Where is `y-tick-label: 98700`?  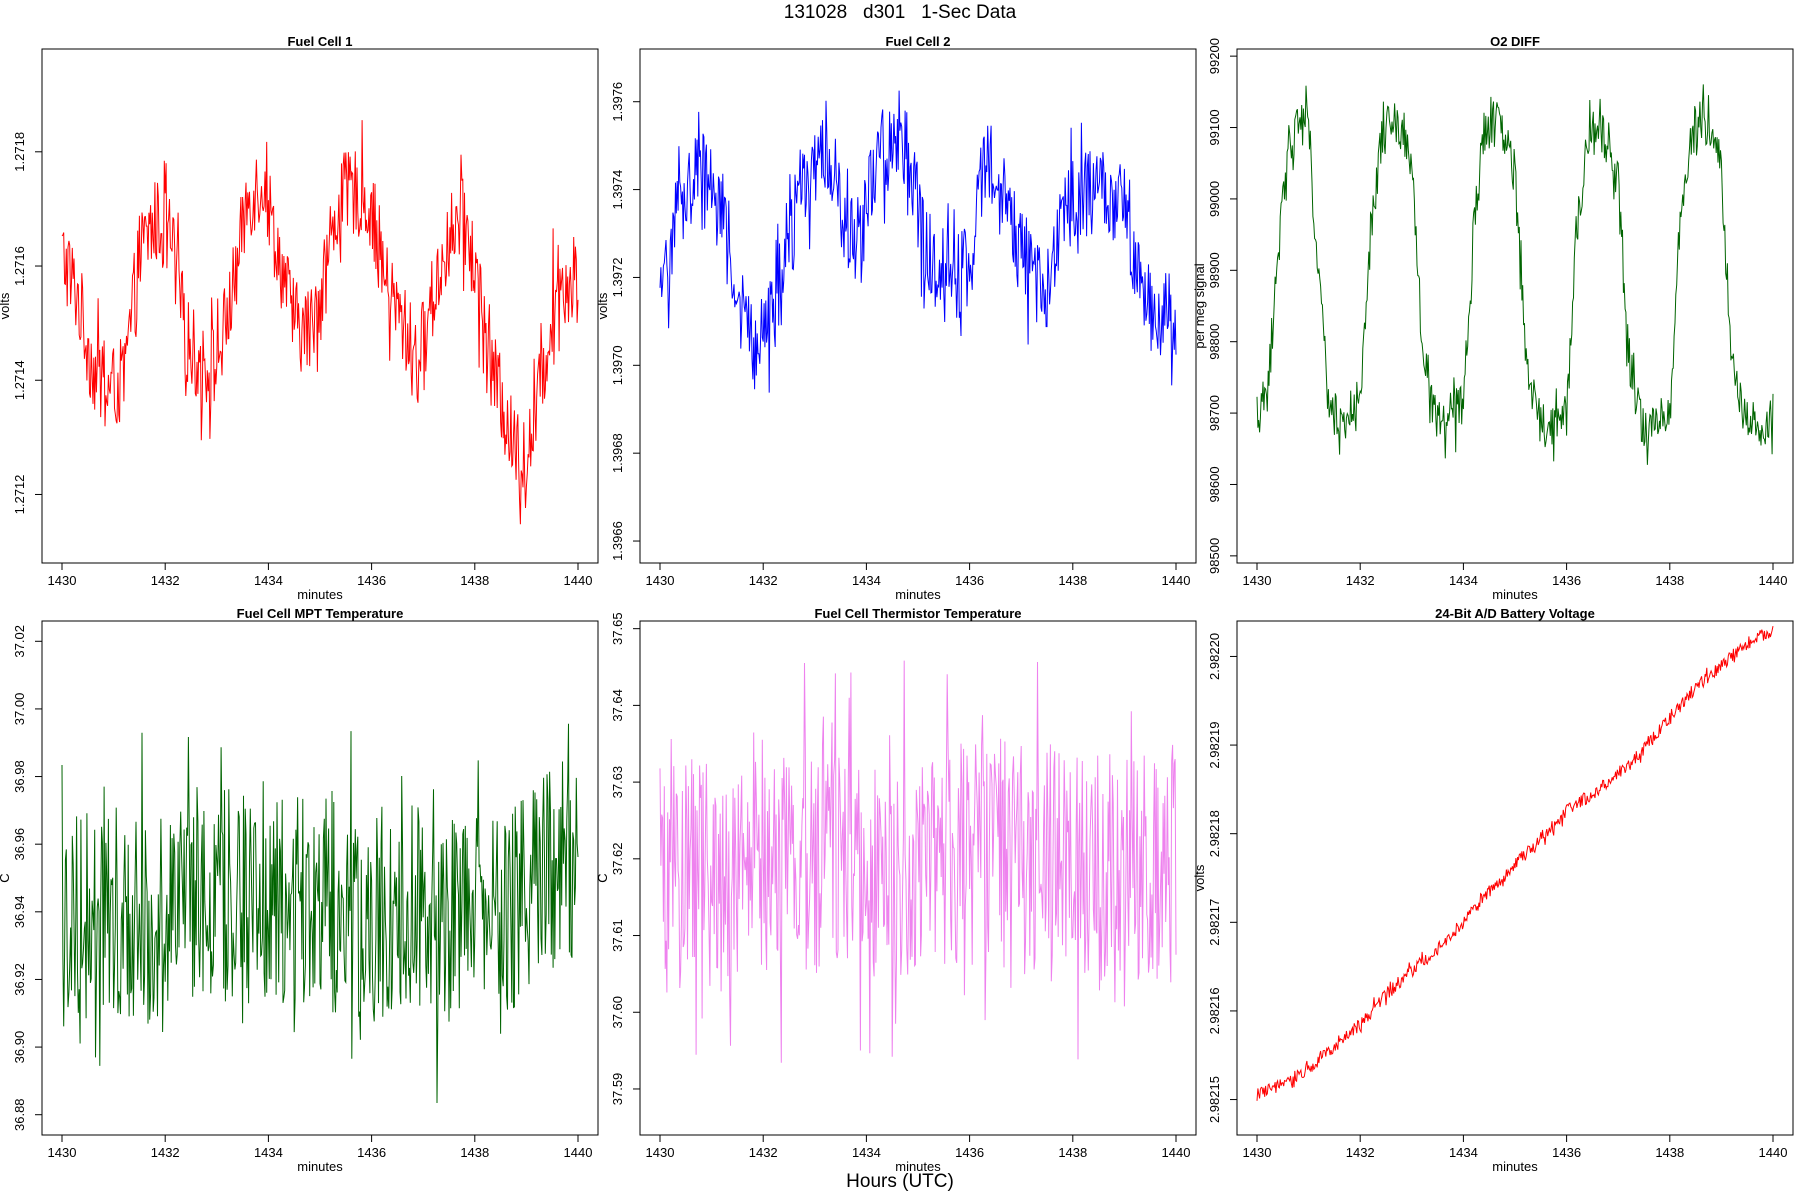 y-tick-label: 98700 is located at coordinates (1214, 413).